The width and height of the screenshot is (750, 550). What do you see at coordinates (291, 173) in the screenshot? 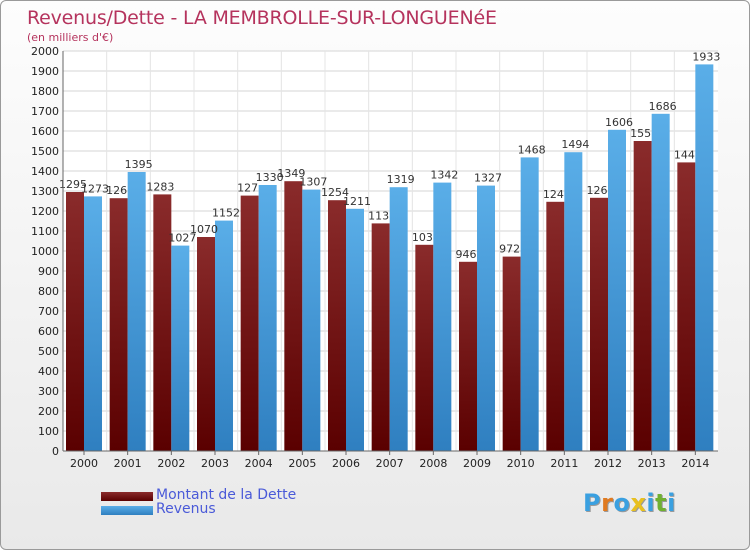
I see `value-label: 1349` at bounding box center [291, 173].